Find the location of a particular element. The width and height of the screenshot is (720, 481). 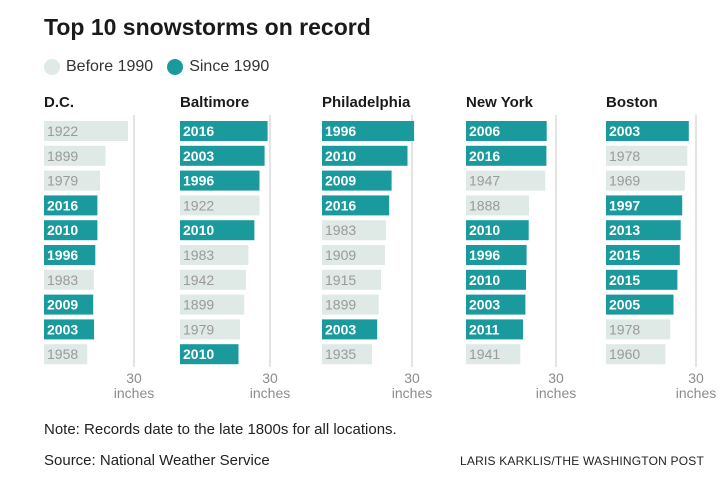

bar-d-c-1979 is located at coordinates (72, 180).